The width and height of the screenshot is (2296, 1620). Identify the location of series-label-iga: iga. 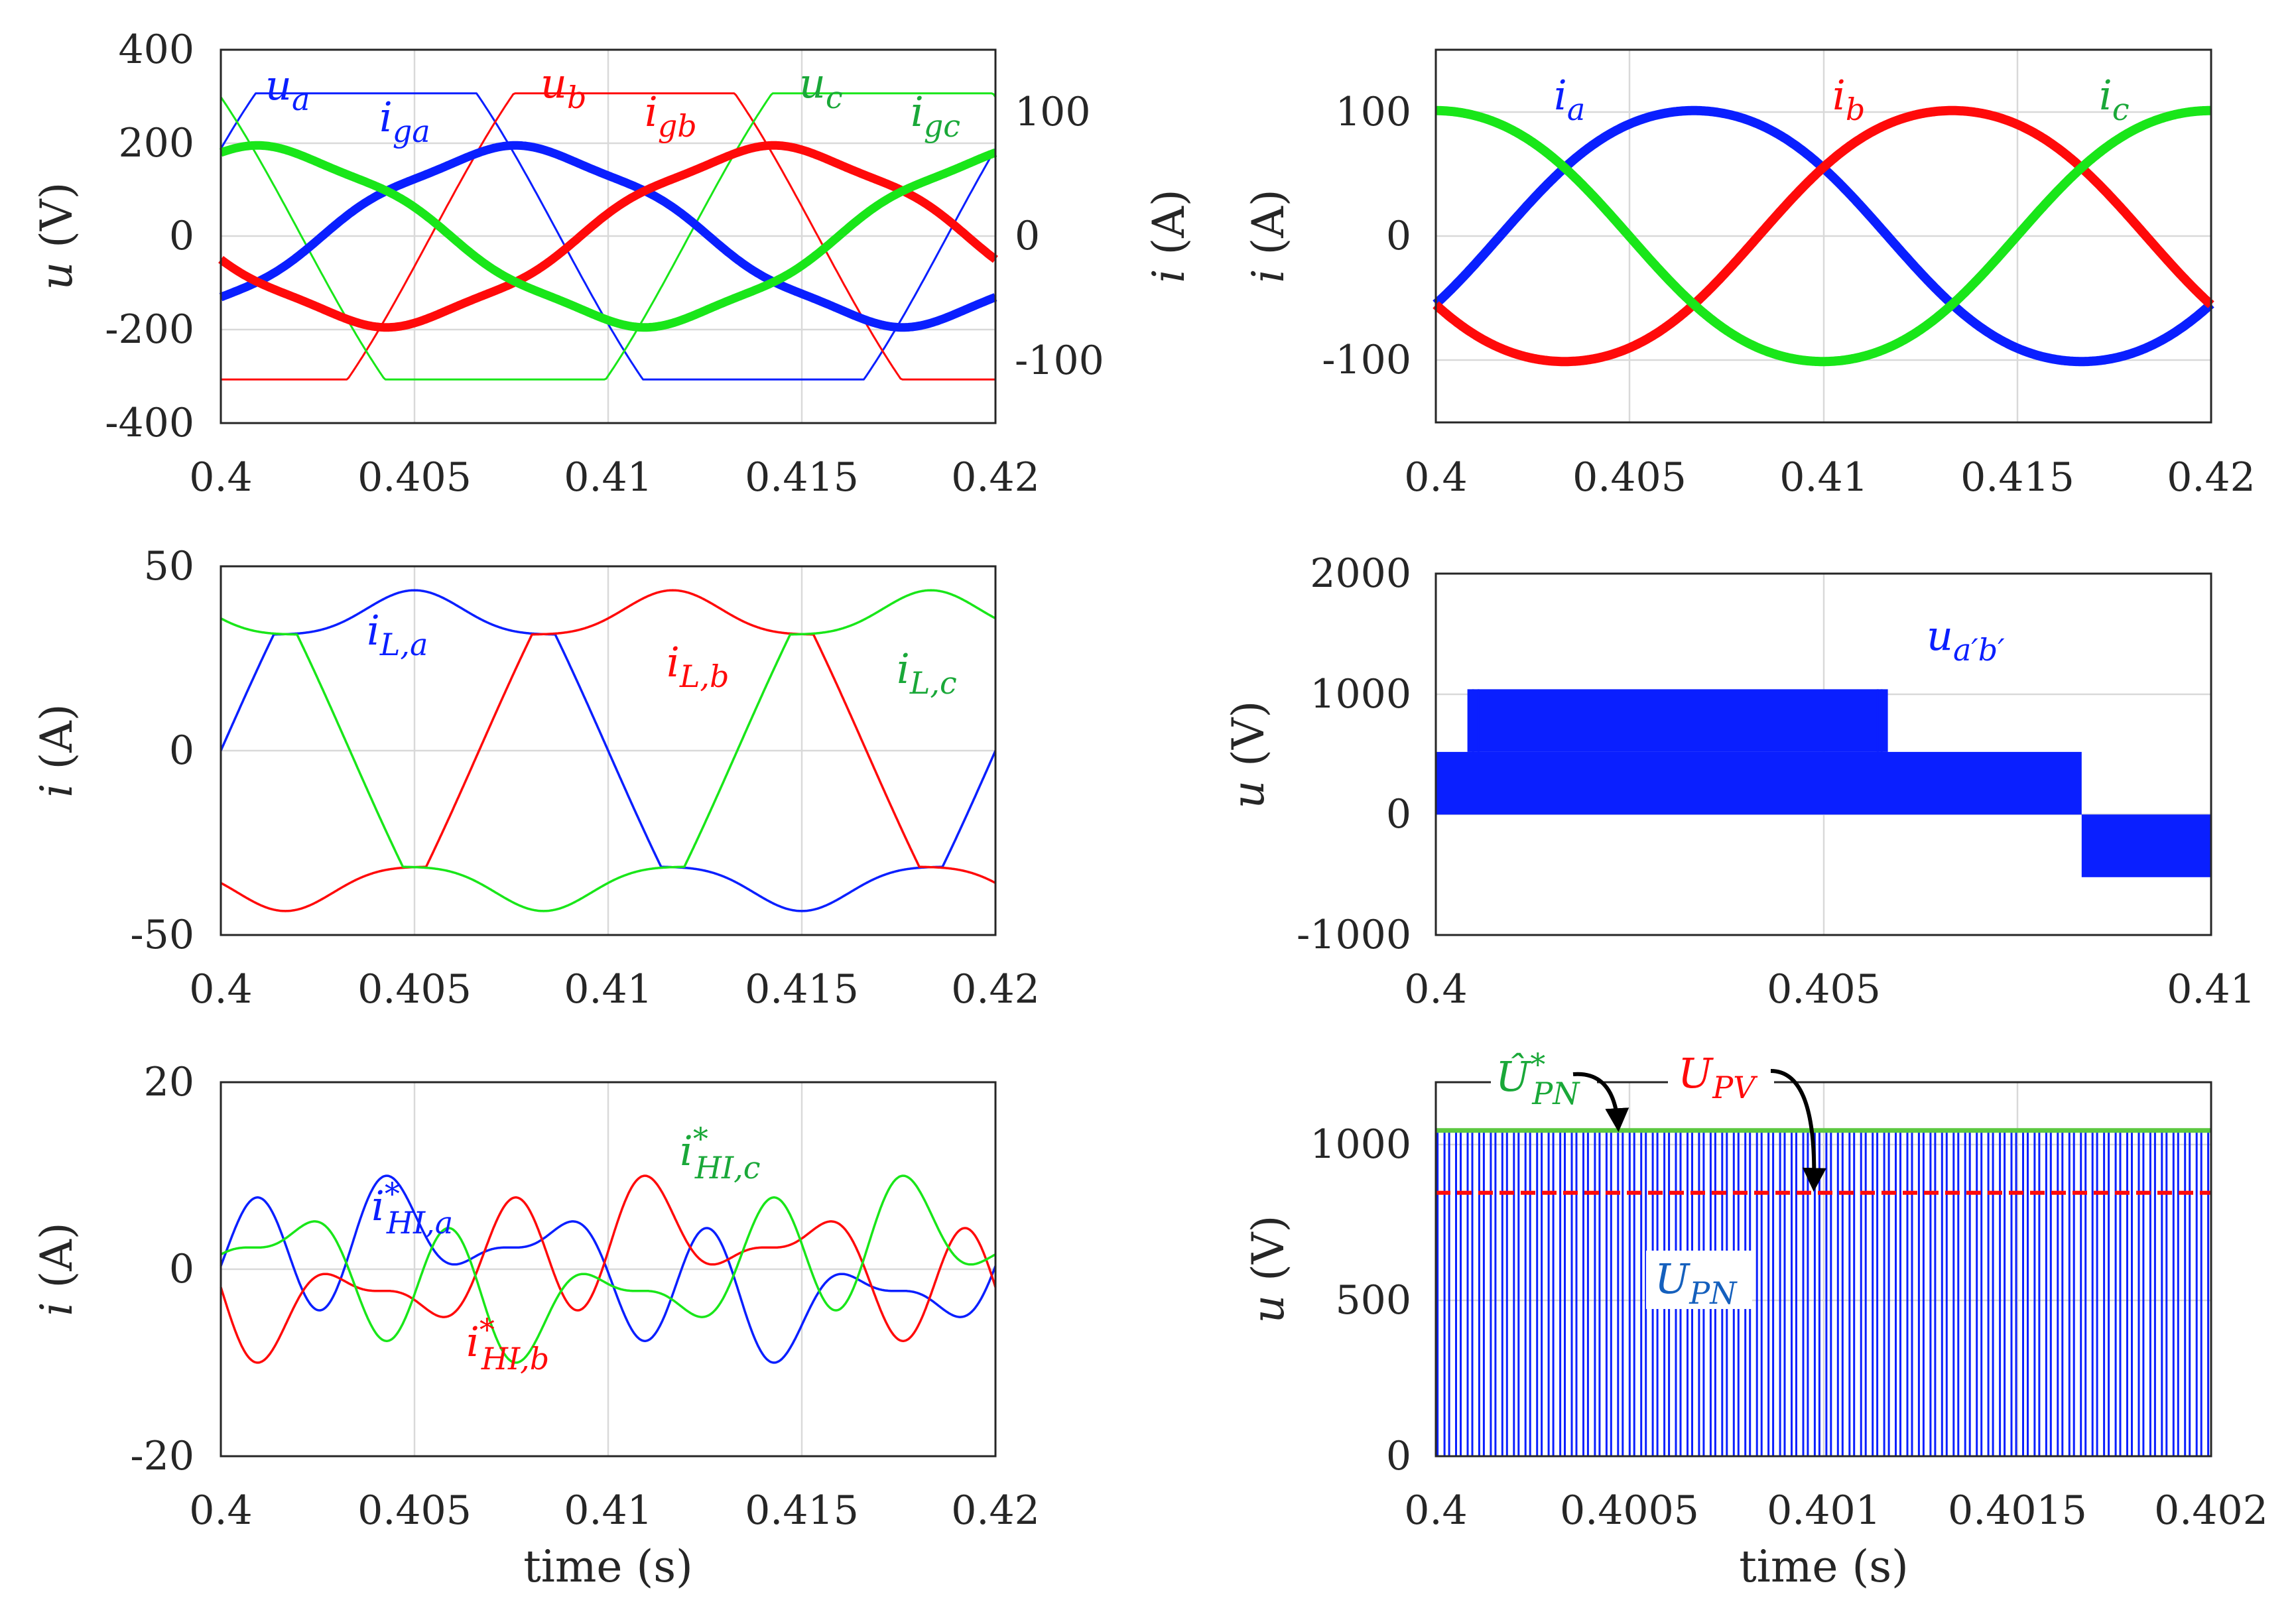
(405, 121).